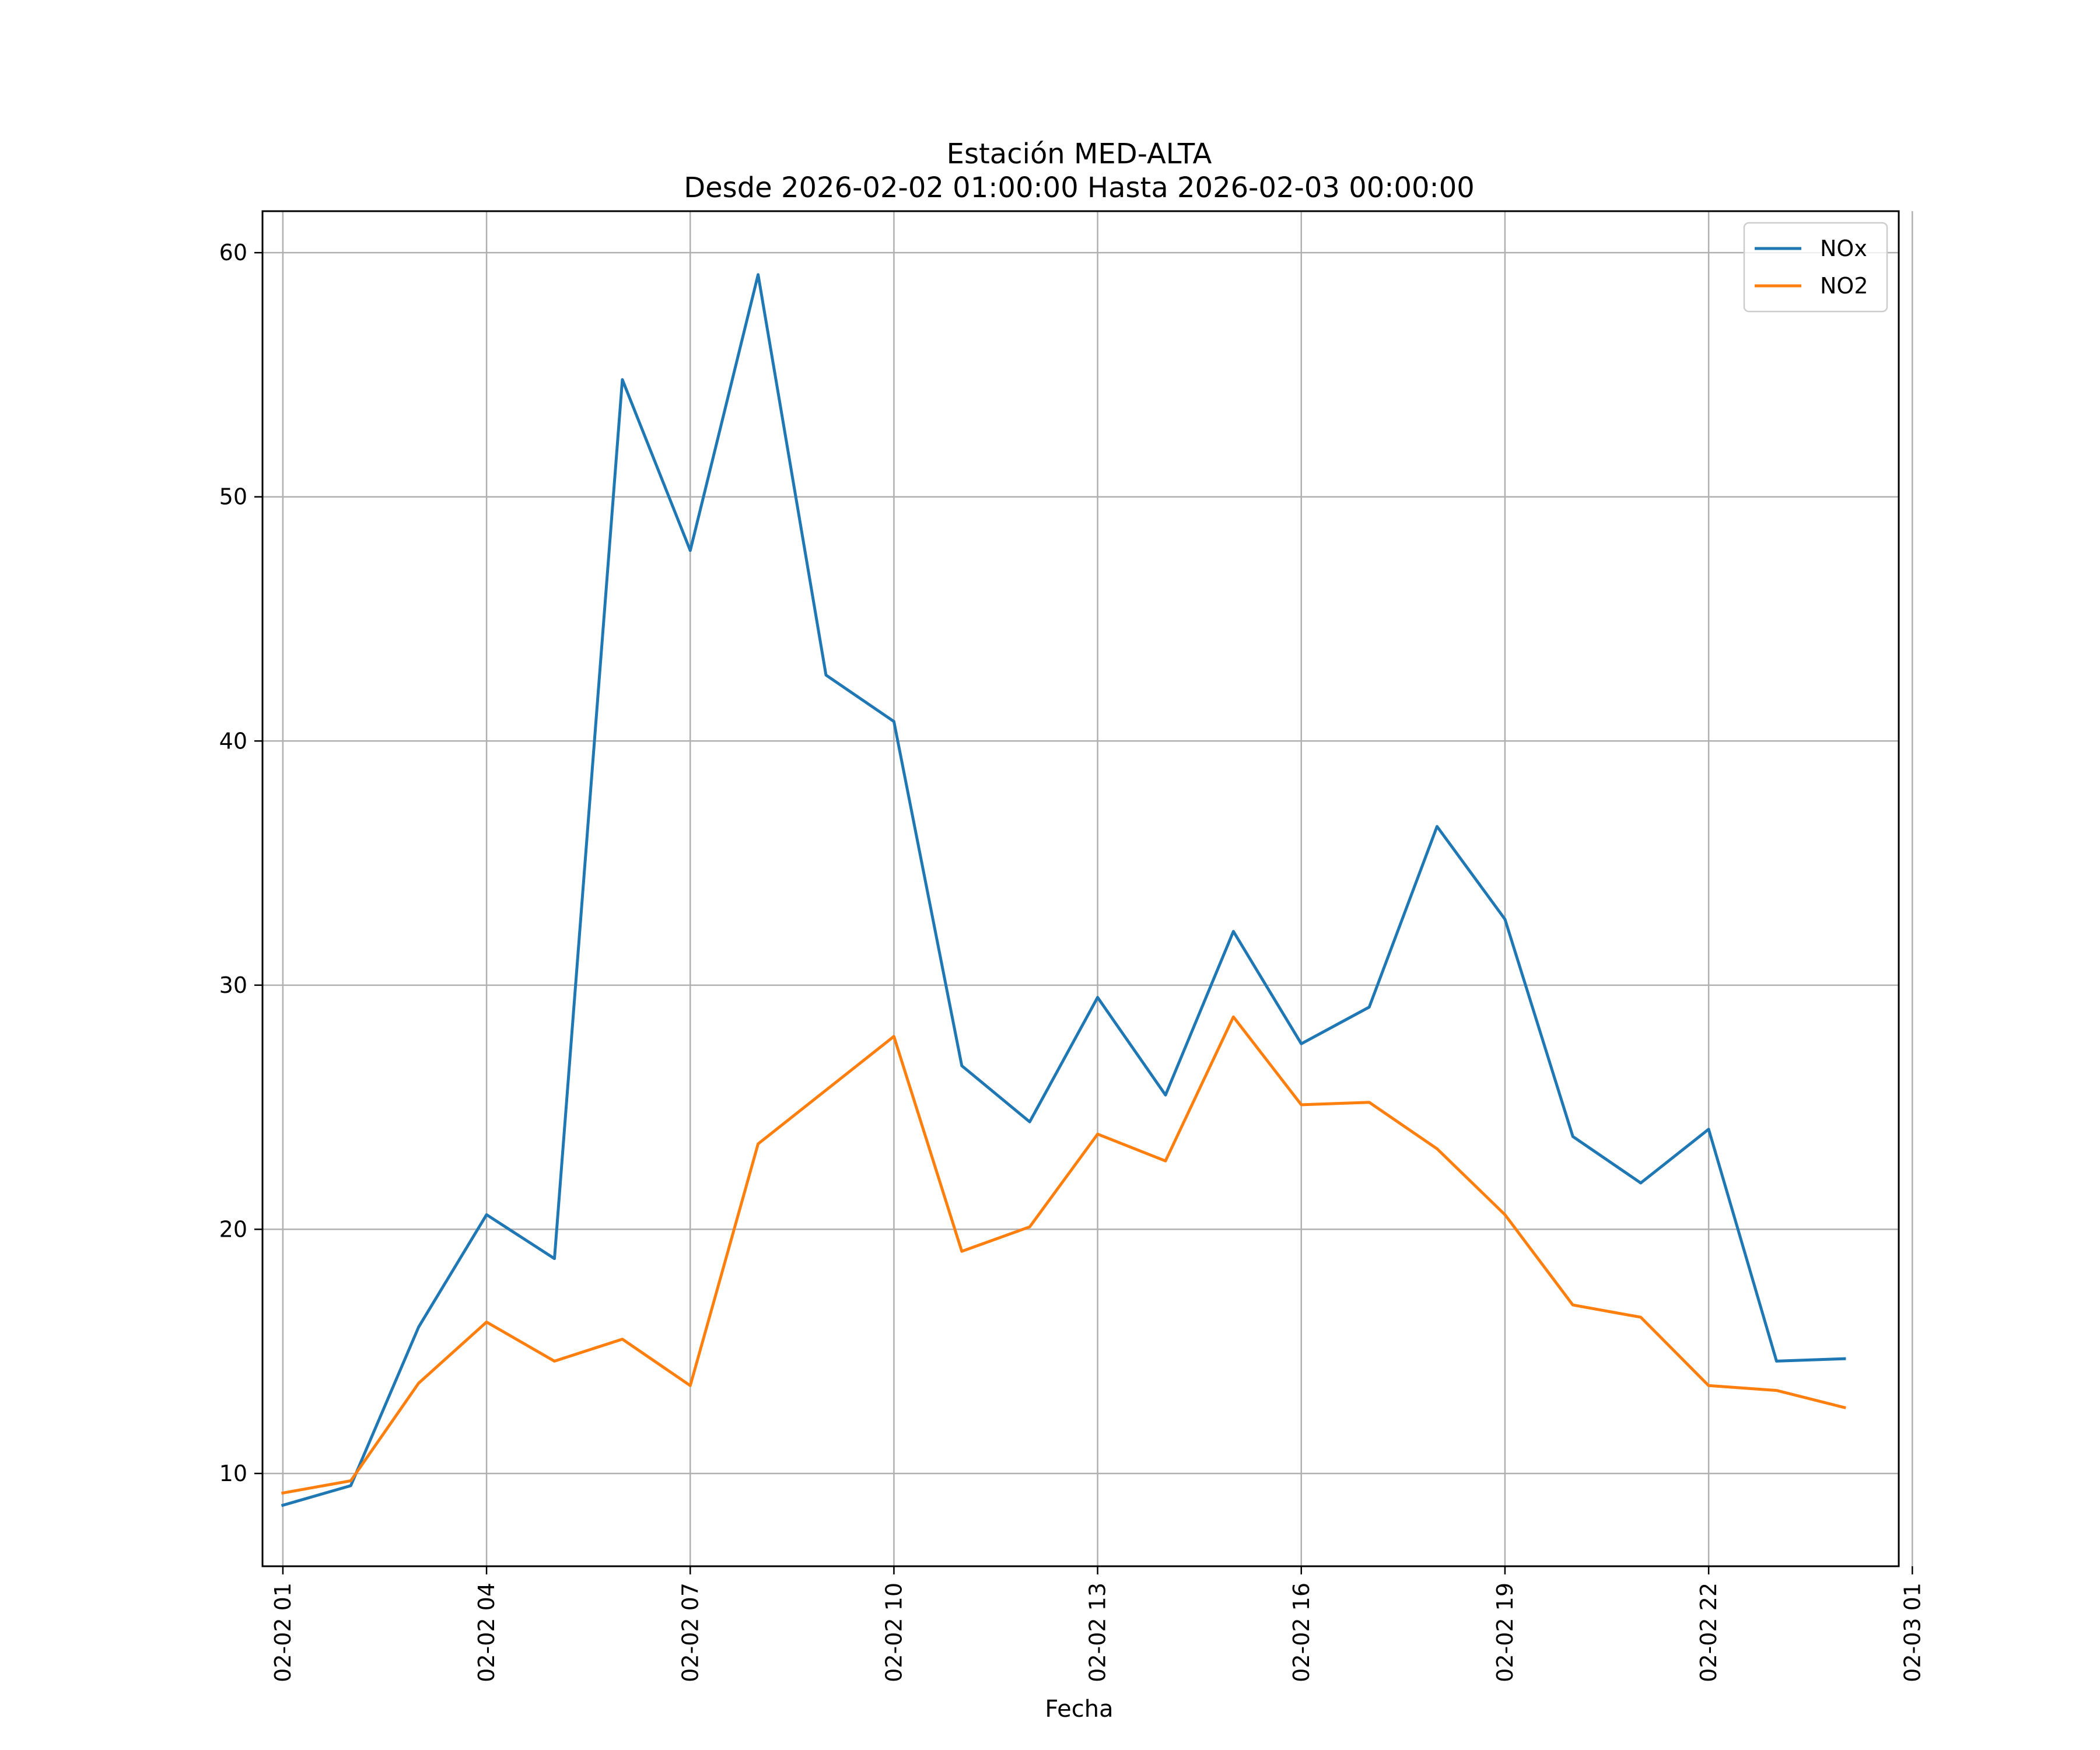  What do you see at coordinates (1844, 286) in the screenshot?
I see `legend-label-no2: NO2` at bounding box center [1844, 286].